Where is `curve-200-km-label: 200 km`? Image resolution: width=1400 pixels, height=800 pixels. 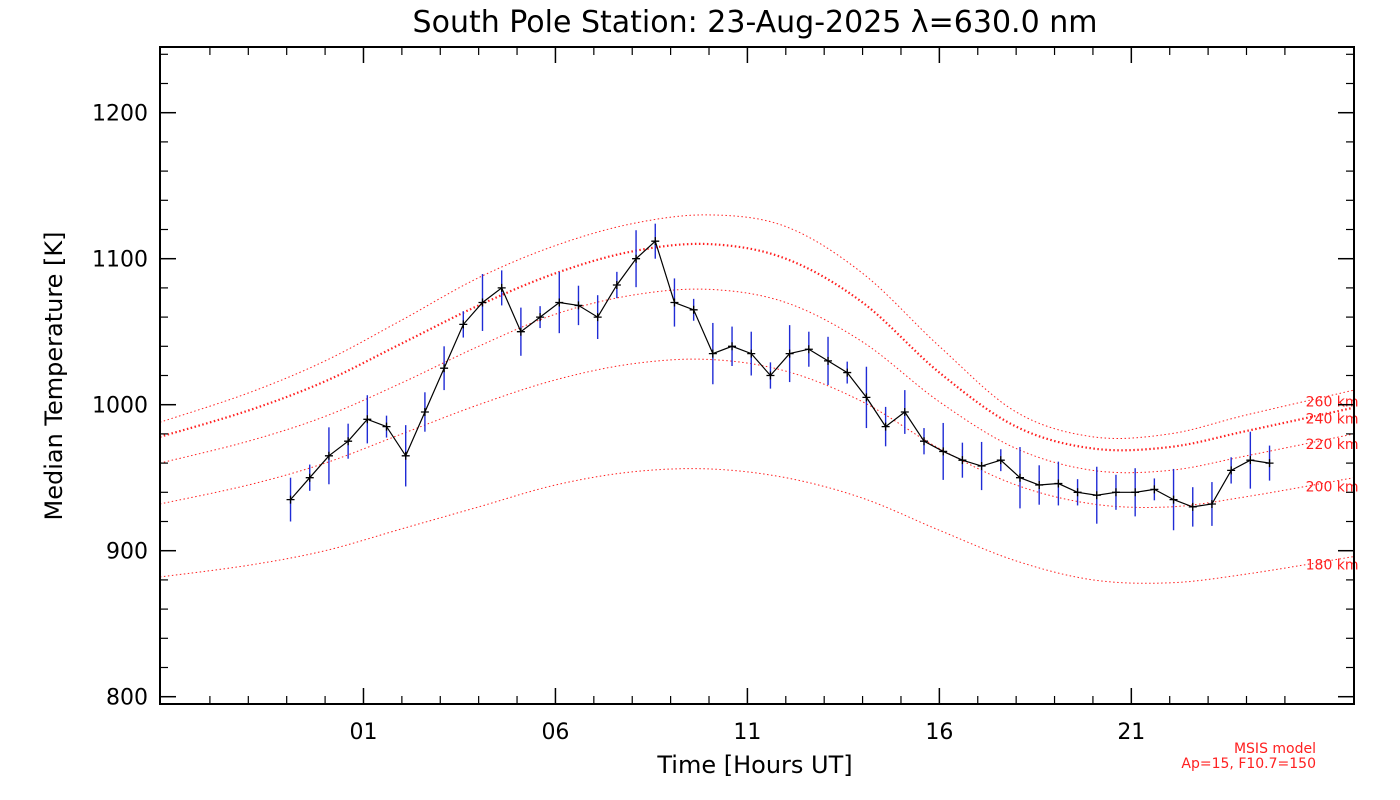 curve-200-km-label: 200 km is located at coordinates (1332, 488).